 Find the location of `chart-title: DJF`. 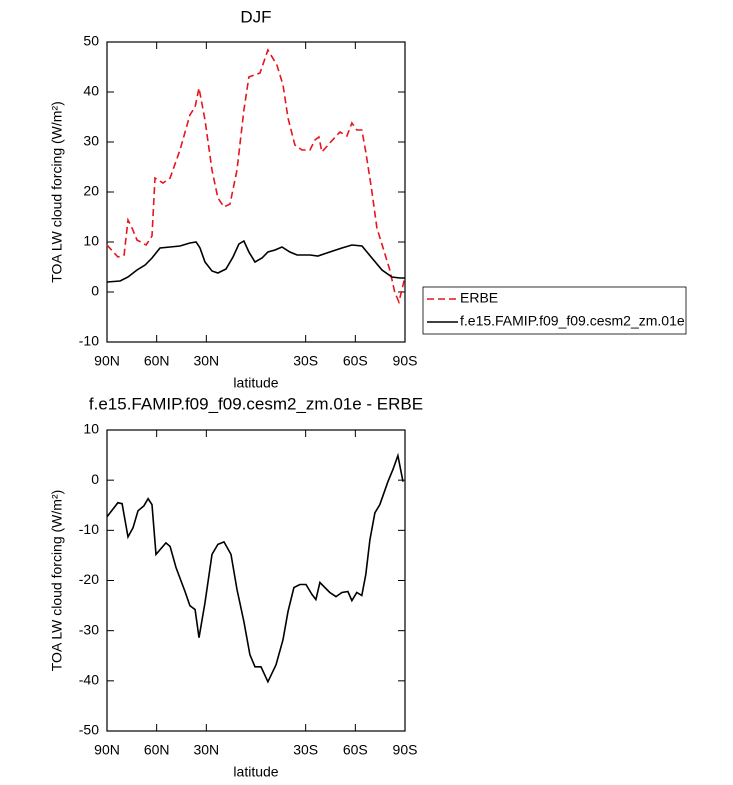

chart-title: DJF is located at coordinates (255, 16).